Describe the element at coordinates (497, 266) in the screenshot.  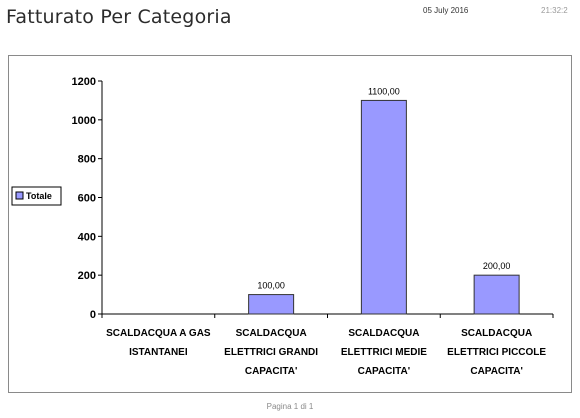
I see `data-label: 200,00` at that location.